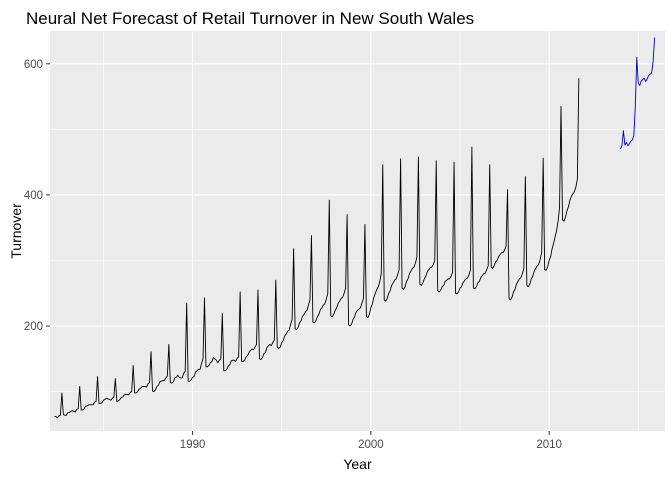 The height and width of the screenshot is (480, 672). I want to click on x-axis-ticks: 1990 2000 2010, so click(371, 441).